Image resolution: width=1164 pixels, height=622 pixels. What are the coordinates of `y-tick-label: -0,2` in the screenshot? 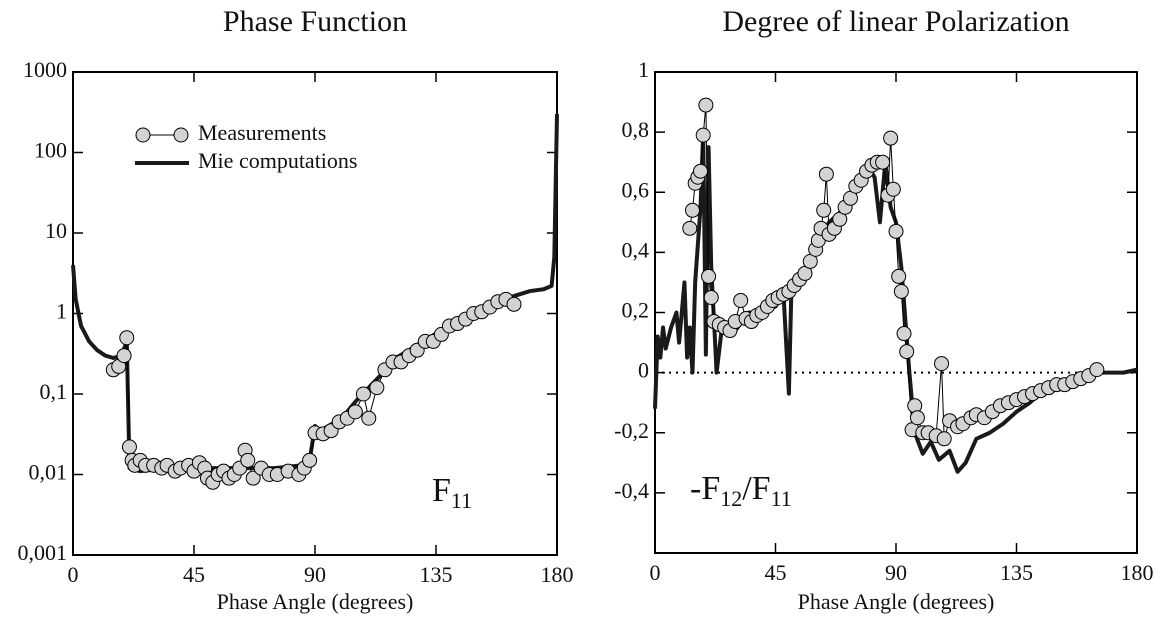 It's located at (631, 430).